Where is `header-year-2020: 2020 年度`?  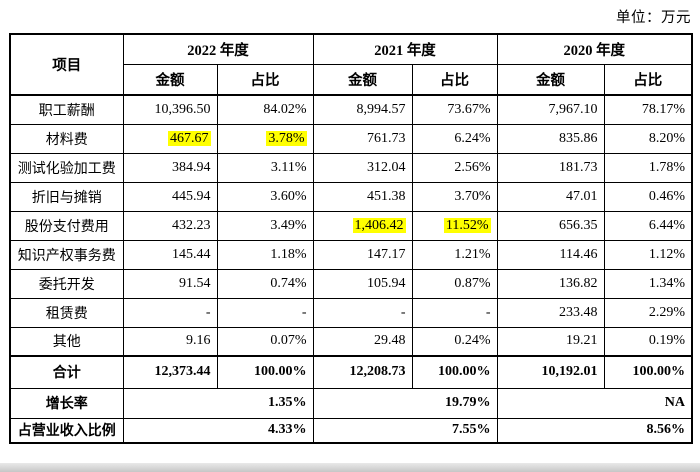
header-year-2020: 2020 年度 is located at coordinates (594, 49).